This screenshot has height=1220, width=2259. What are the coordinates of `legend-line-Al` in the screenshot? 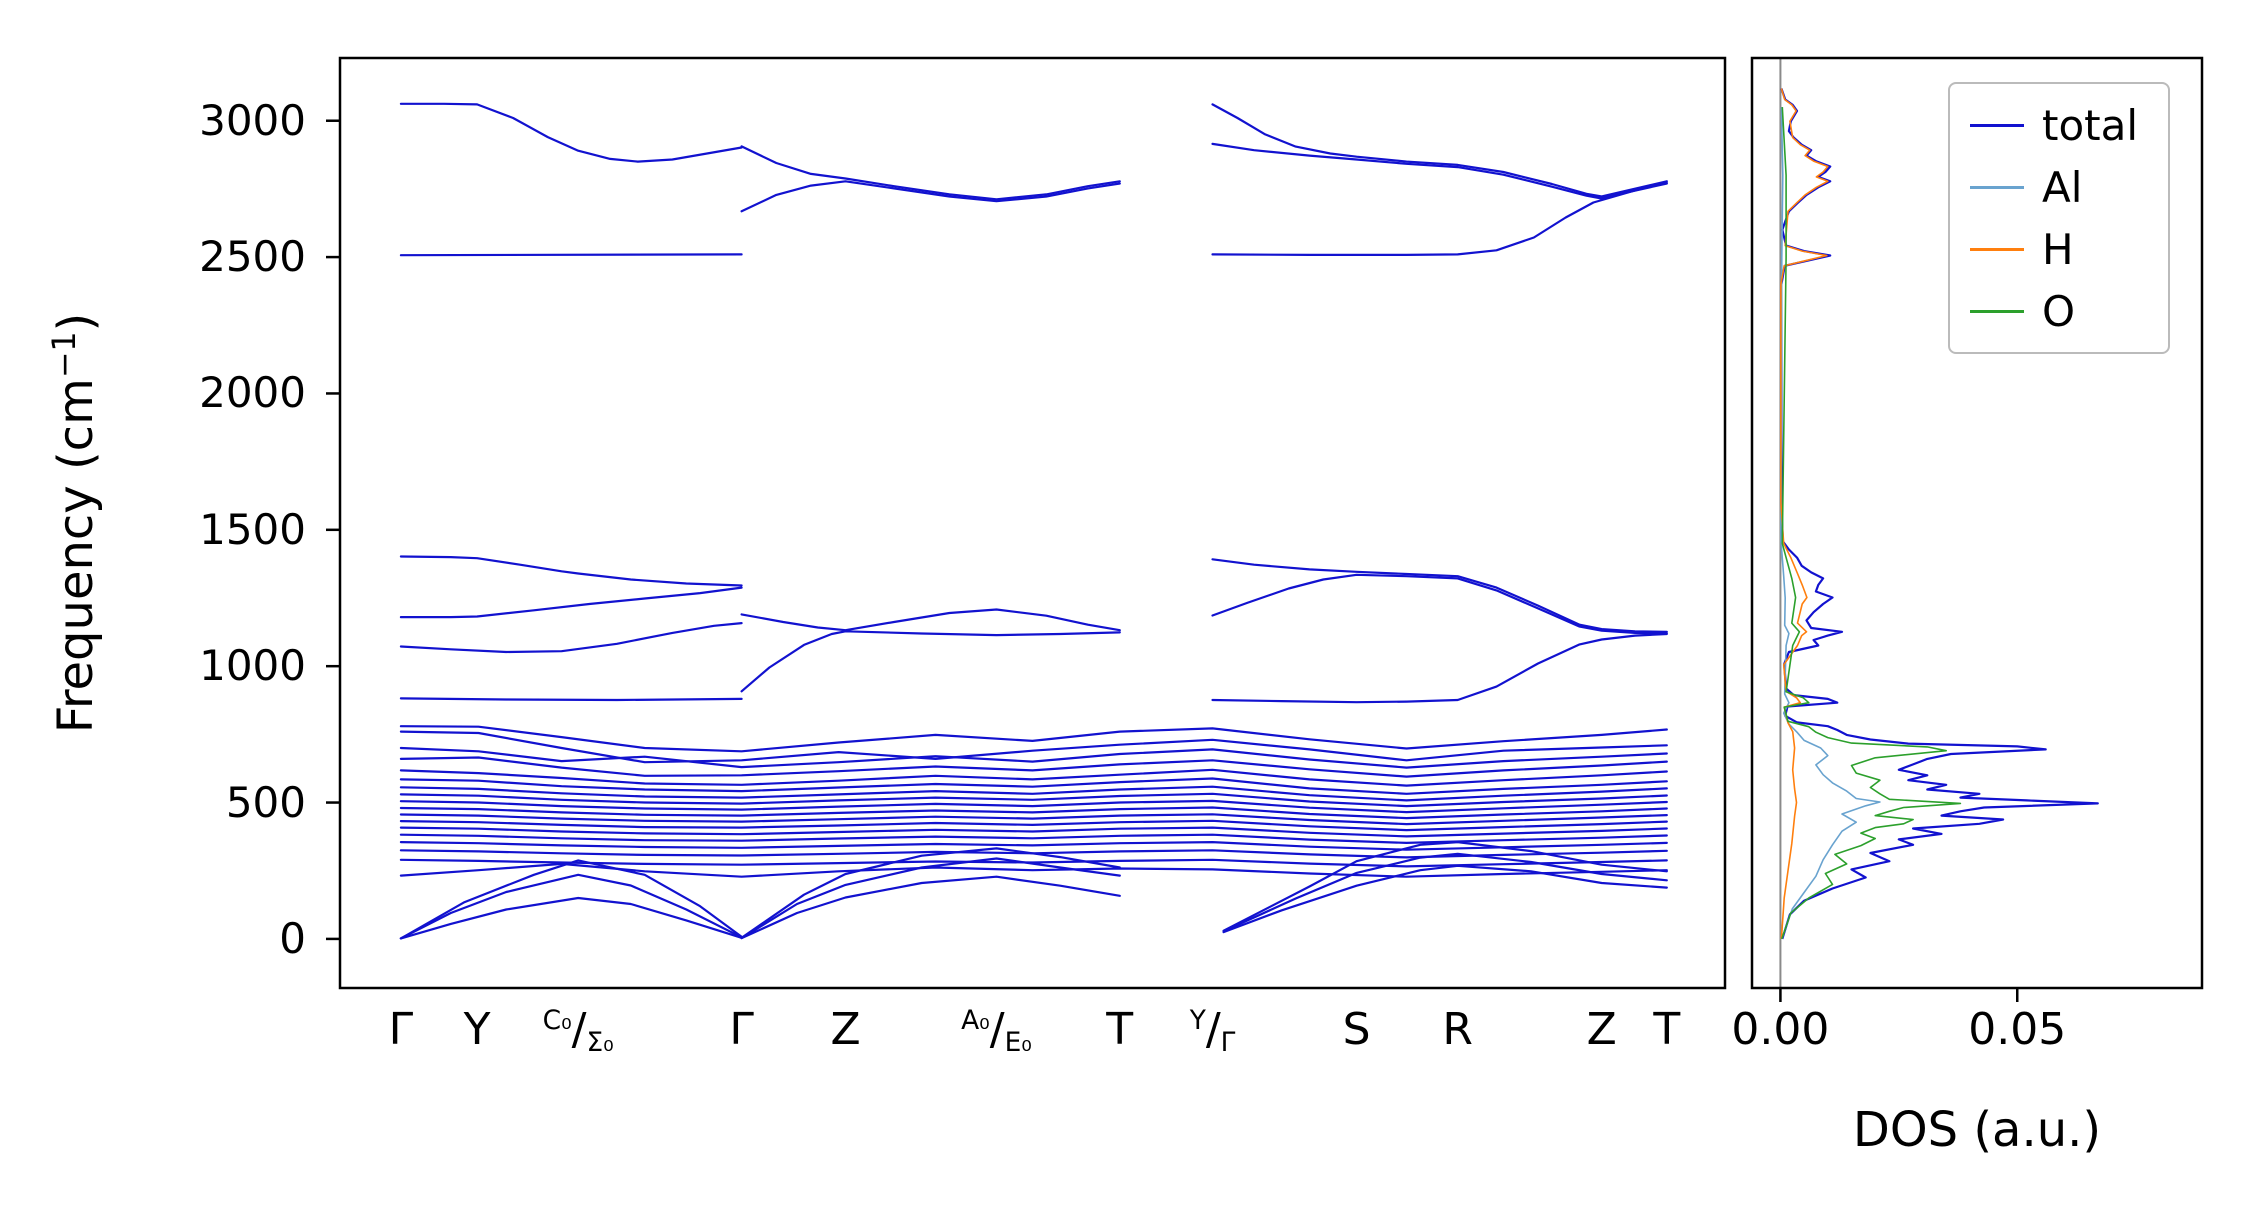 It's located at (1997, 187).